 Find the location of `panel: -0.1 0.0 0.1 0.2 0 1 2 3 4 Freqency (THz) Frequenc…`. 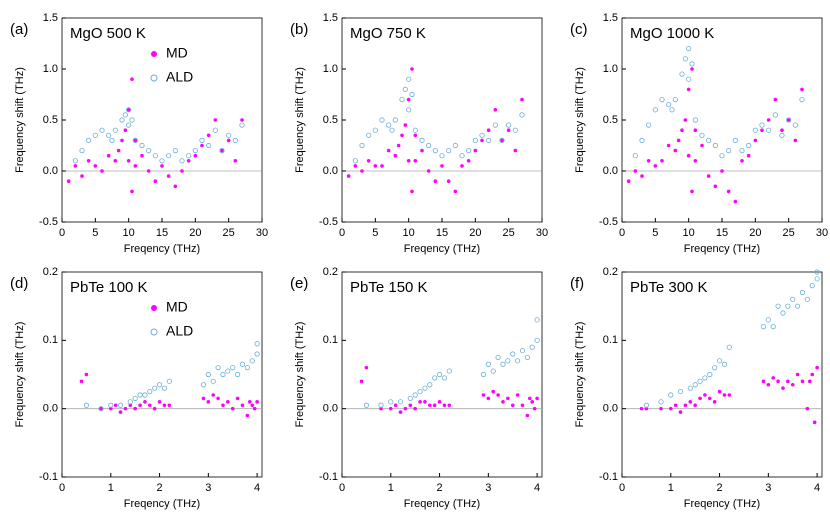

panel: -0.1 0.0 0.1 0.2 0 1 2 3 4 Freqency (THz) Frequenc… is located at coordinates (696, 388).